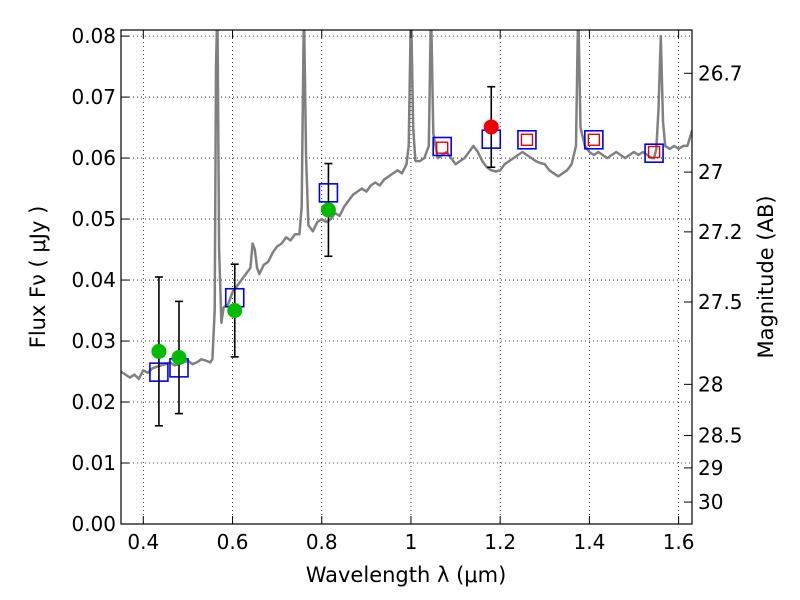  Describe the element at coordinates (93, 36) in the screenshot. I see `y-tick-label: 0.08` at that location.